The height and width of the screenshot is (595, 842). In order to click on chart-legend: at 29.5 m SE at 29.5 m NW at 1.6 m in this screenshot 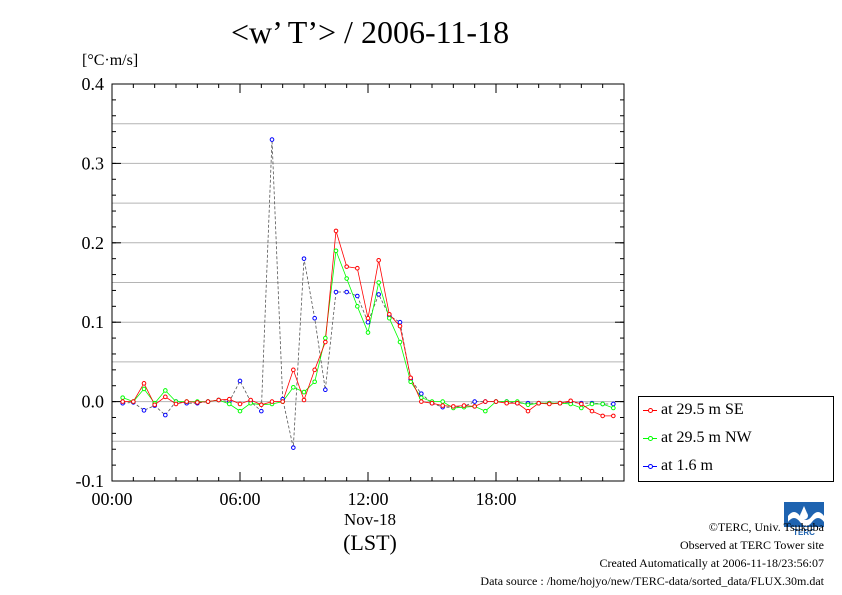, I will do `click(736, 439)`.